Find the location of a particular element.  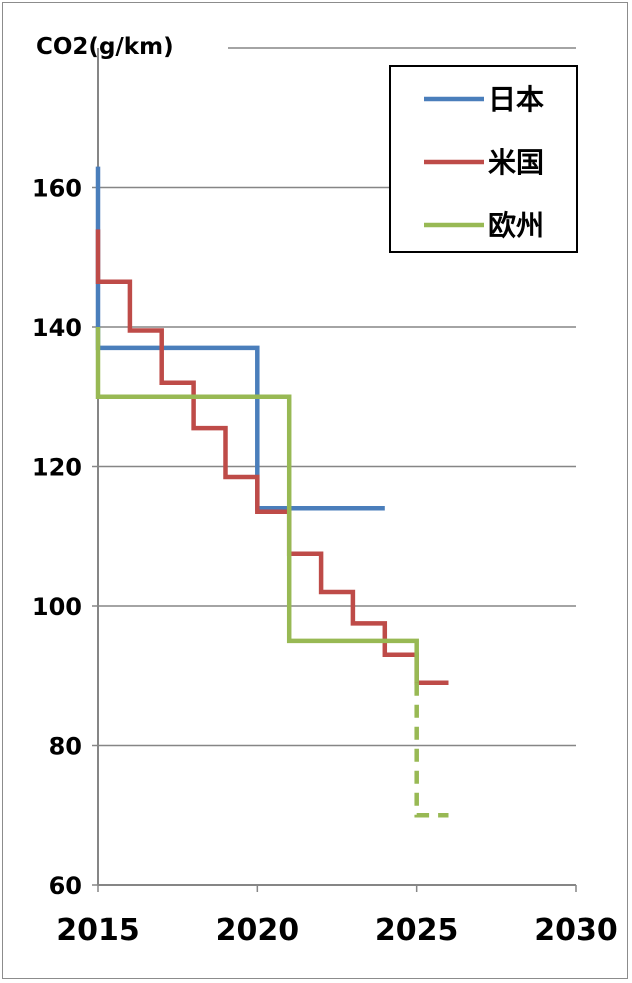

y-tick-label: 80 is located at coordinates (65, 747).